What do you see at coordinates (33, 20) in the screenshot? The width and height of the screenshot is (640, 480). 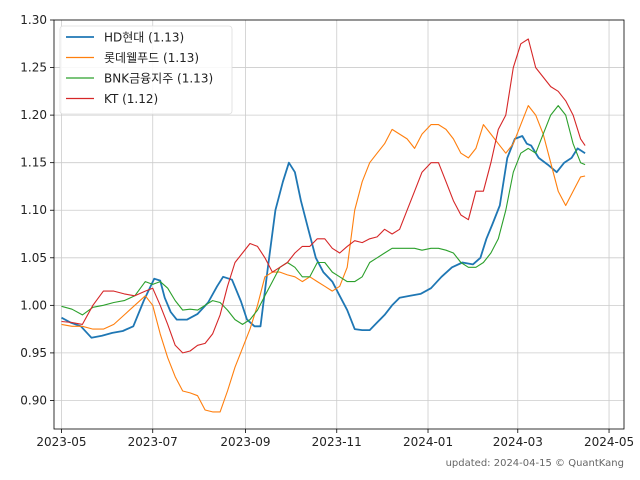 I see `y-tick-label: 1.30` at bounding box center [33, 20].